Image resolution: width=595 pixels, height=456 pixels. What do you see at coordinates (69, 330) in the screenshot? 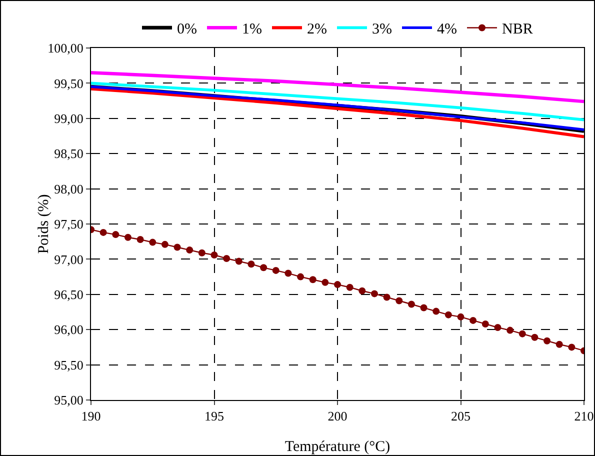
I see `y-tick-label: 96,00` at bounding box center [69, 330].